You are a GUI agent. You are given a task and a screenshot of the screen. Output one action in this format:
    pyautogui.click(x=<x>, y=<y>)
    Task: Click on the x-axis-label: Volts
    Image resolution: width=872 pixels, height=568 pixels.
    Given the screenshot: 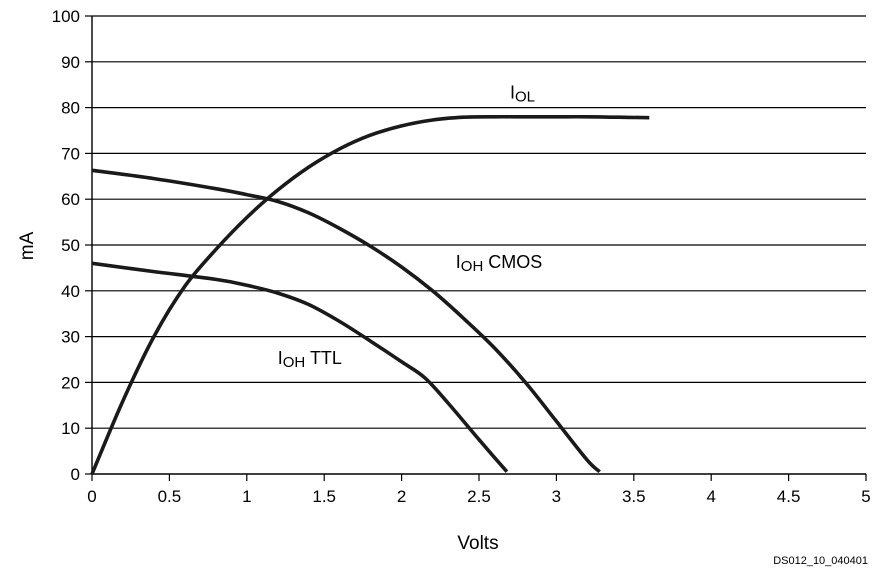 What is the action you would take?
    pyautogui.click(x=477, y=543)
    